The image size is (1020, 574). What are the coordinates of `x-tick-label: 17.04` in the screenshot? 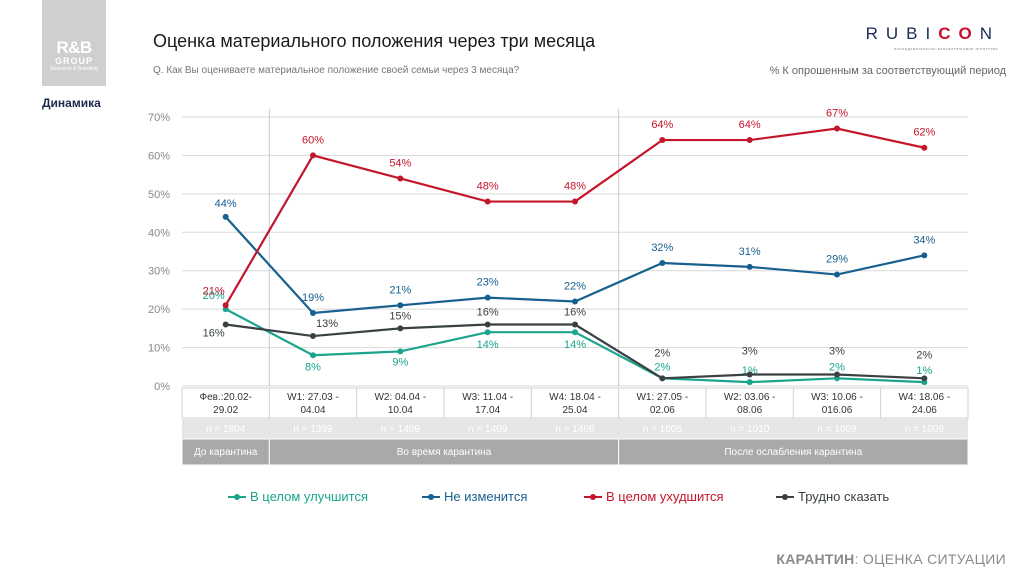 It's located at (487, 410).